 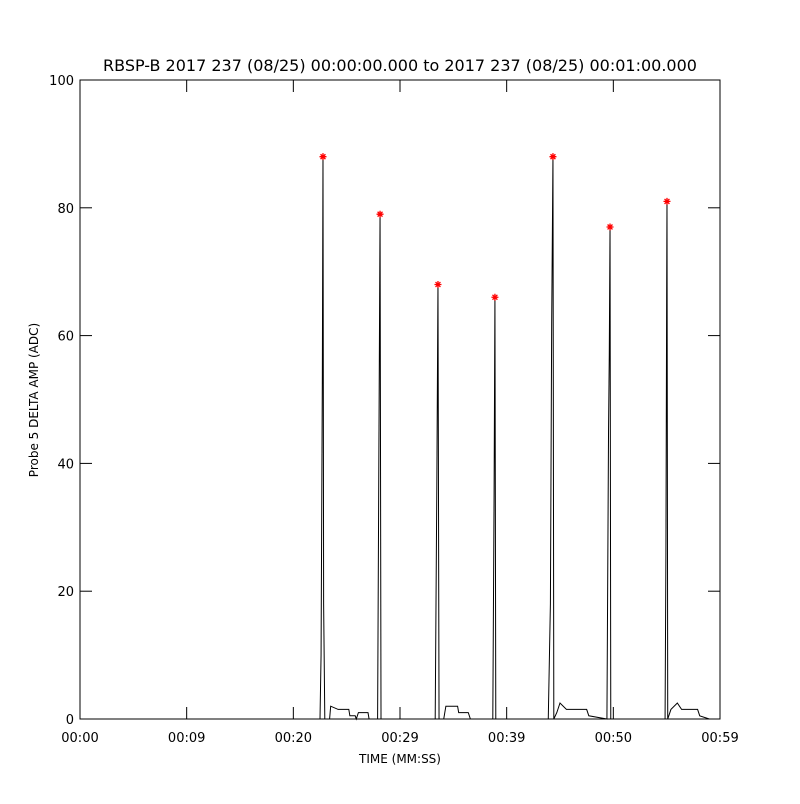 What do you see at coordinates (65, 337) in the screenshot?
I see `y-tick-label: 60` at bounding box center [65, 337].